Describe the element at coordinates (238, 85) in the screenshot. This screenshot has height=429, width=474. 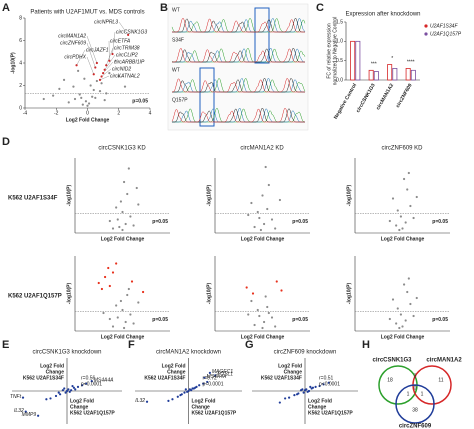
I see `trace` at that location.